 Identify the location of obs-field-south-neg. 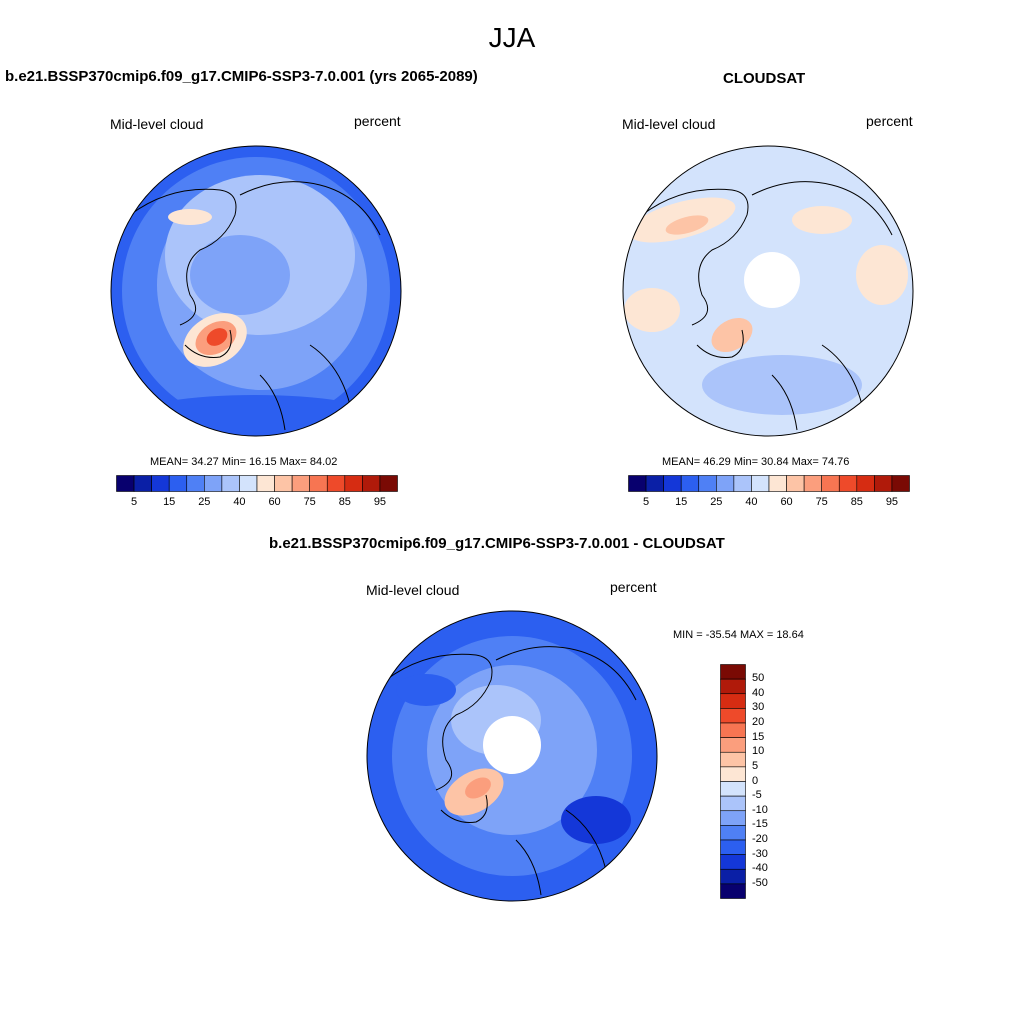
(782, 385).